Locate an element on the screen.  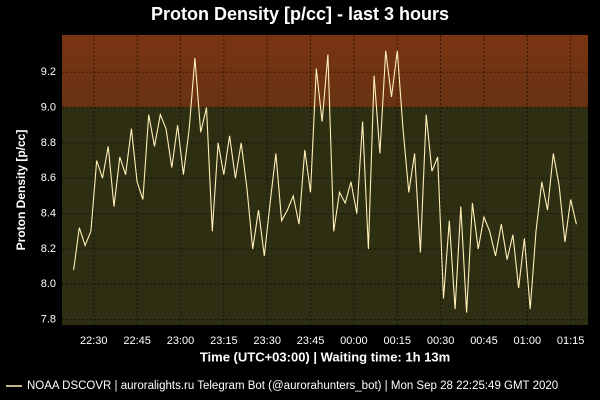
y-tick-label: 8.0 is located at coordinates (48, 284).